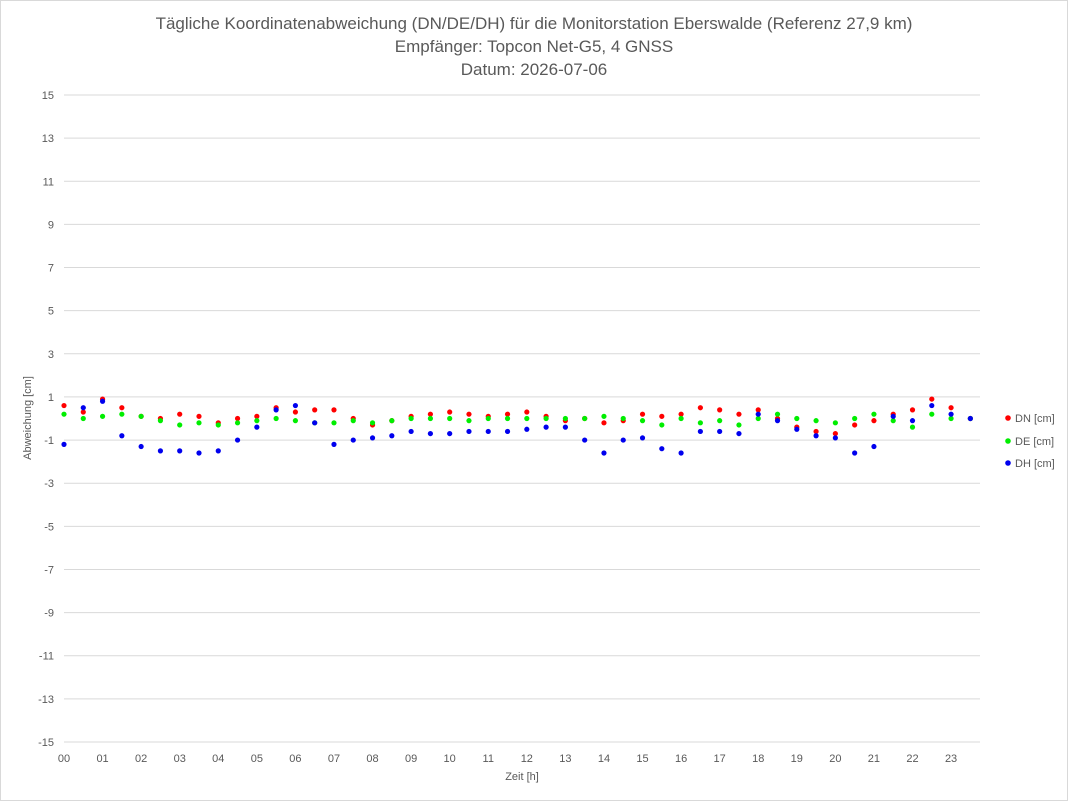 Image resolution: width=1068 pixels, height=801 pixels. What do you see at coordinates (46, 657) in the screenshot?
I see `y-tick-label: -11` at bounding box center [46, 657].